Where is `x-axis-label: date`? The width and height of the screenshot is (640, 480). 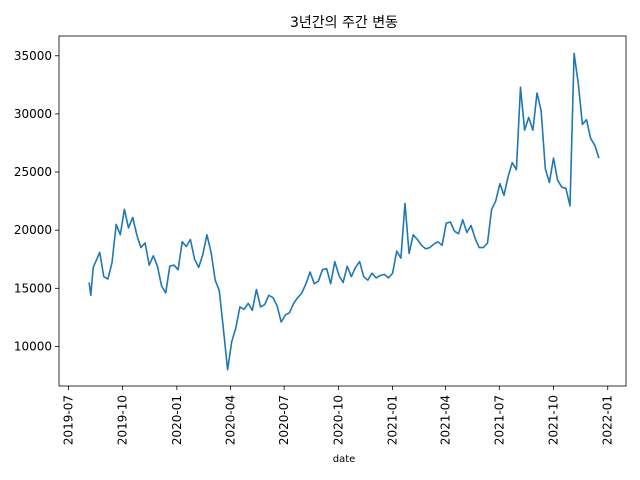 x-axis-label: date is located at coordinates (344, 459).